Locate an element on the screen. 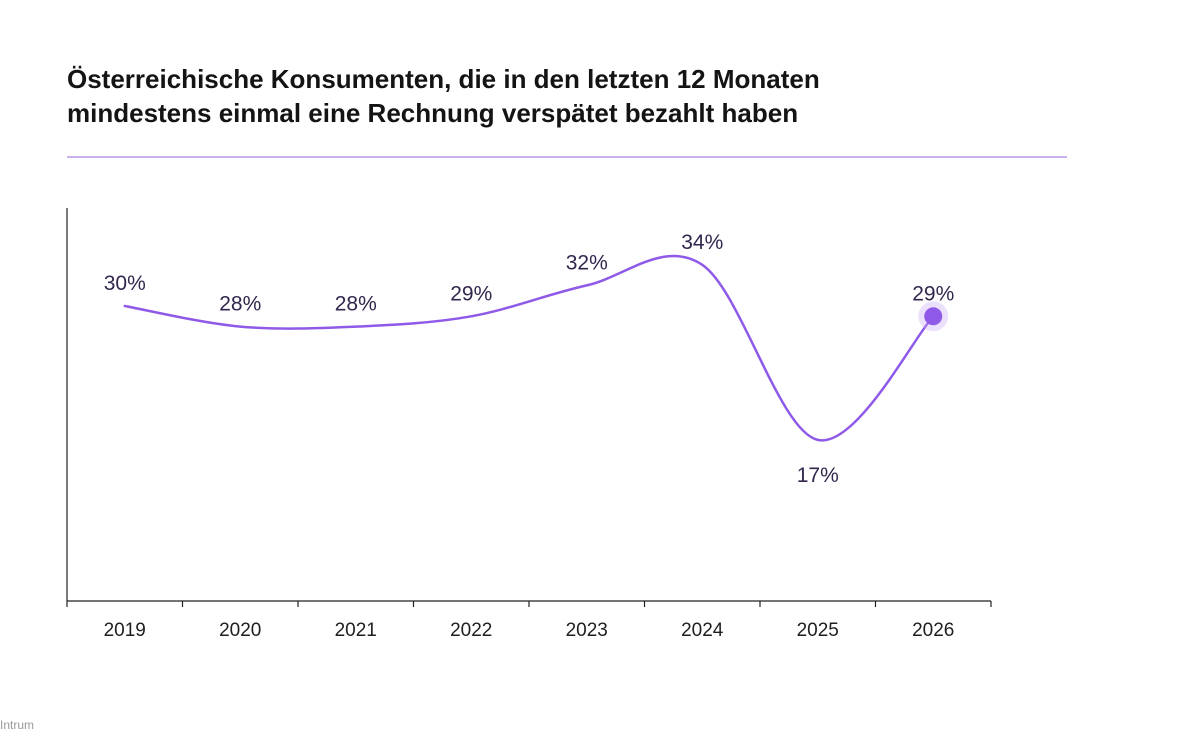 This screenshot has height=756, width=1200. x-tick-label-2026: 2026 is located at coordinates (933, 630).